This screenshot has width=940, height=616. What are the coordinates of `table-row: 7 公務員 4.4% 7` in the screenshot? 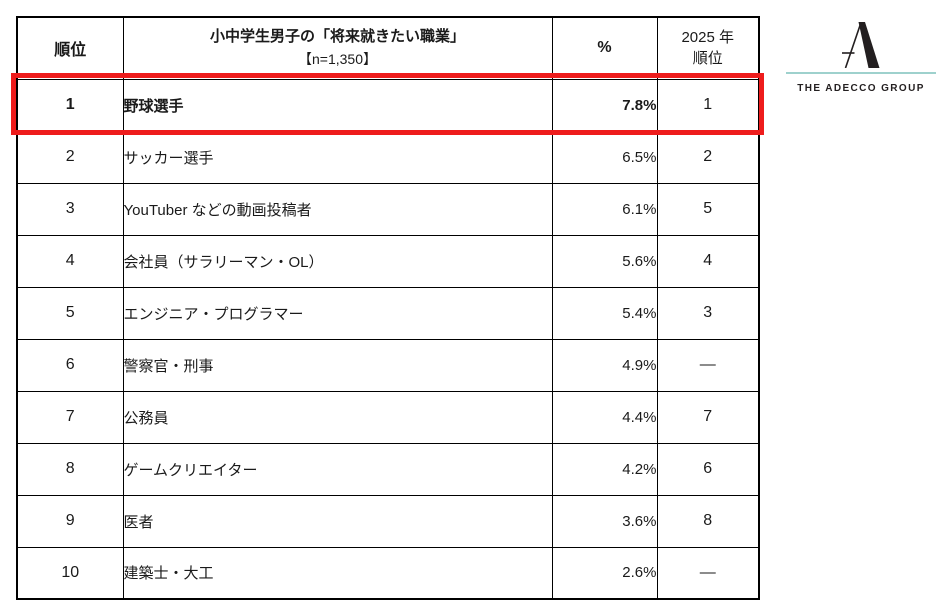 It's located at (388, 417).